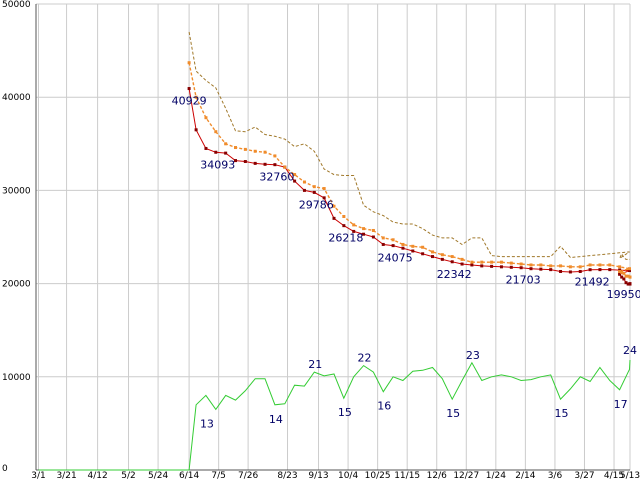  Describe the element at coordinates (623, 294) in the screenshot. I see `data-label: 19950` at that location.